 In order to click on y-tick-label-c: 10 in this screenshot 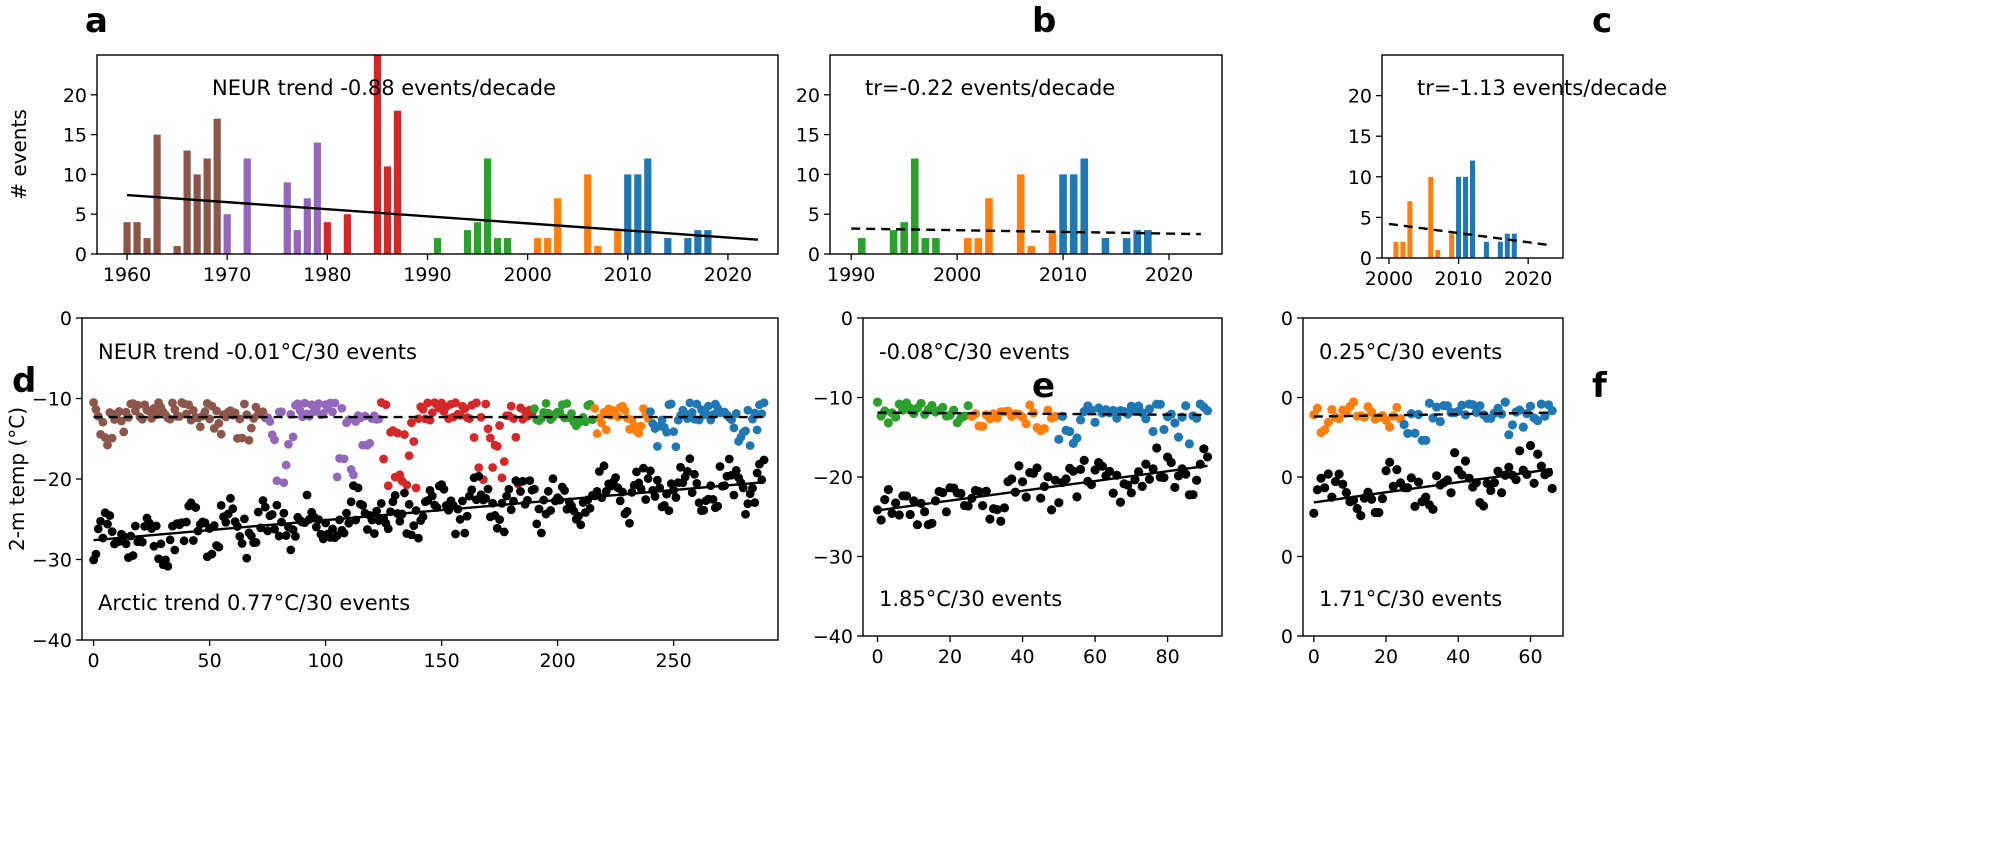, I will do `click(1360, 178)`.